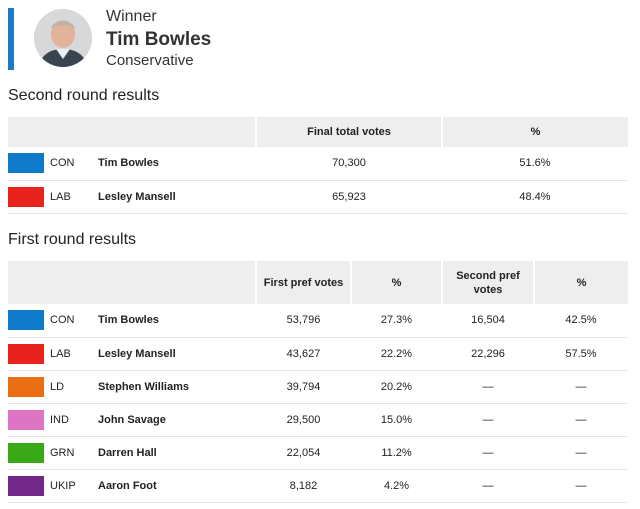  What do you see at coordinates (63, 38) in the screenshot?
I see `avatar` at bounding box center [63, 38].